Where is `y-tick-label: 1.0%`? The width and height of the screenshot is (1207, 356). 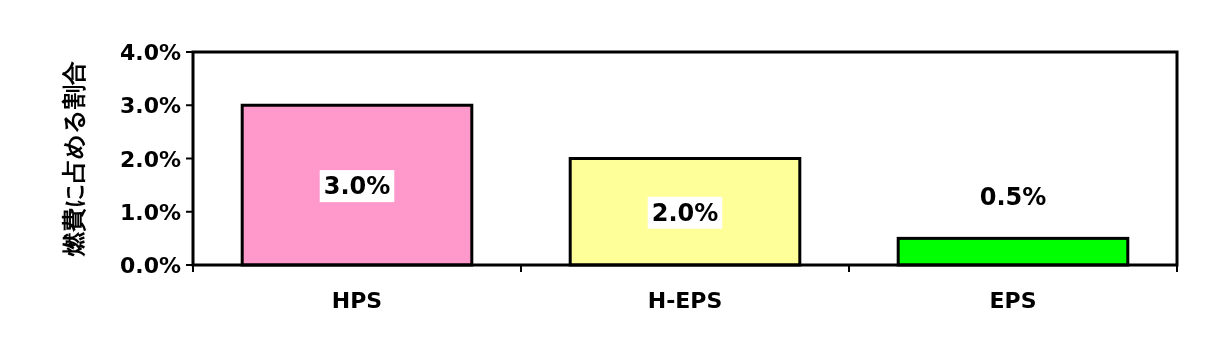 y-tick-label: 1.0% is located at coordinates (150, 212).